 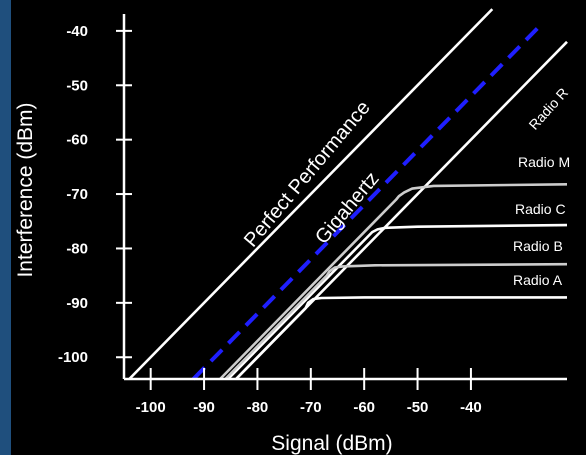 What do you see at coordinates (364, 407) in the screenshot?
I see `x-tick-label: -60` at bounding box center [364, 407].